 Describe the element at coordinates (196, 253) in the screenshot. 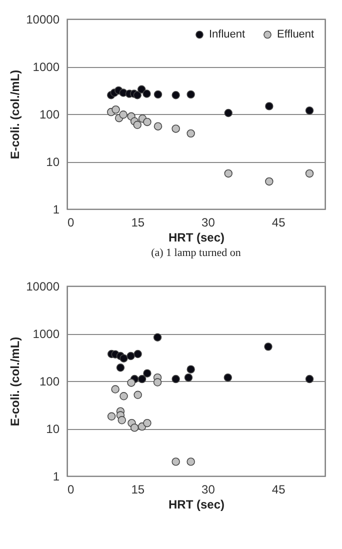

I see `text: (a) 1 lamp turned on` at that location.